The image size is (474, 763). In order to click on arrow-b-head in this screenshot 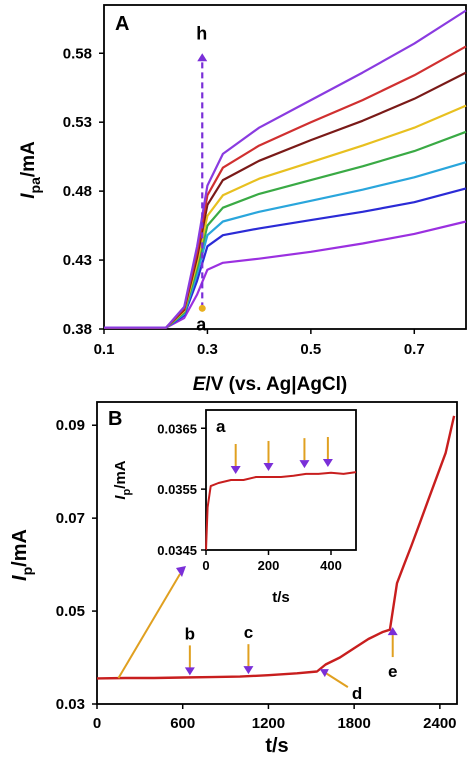, I will do `click(189, 671)`.